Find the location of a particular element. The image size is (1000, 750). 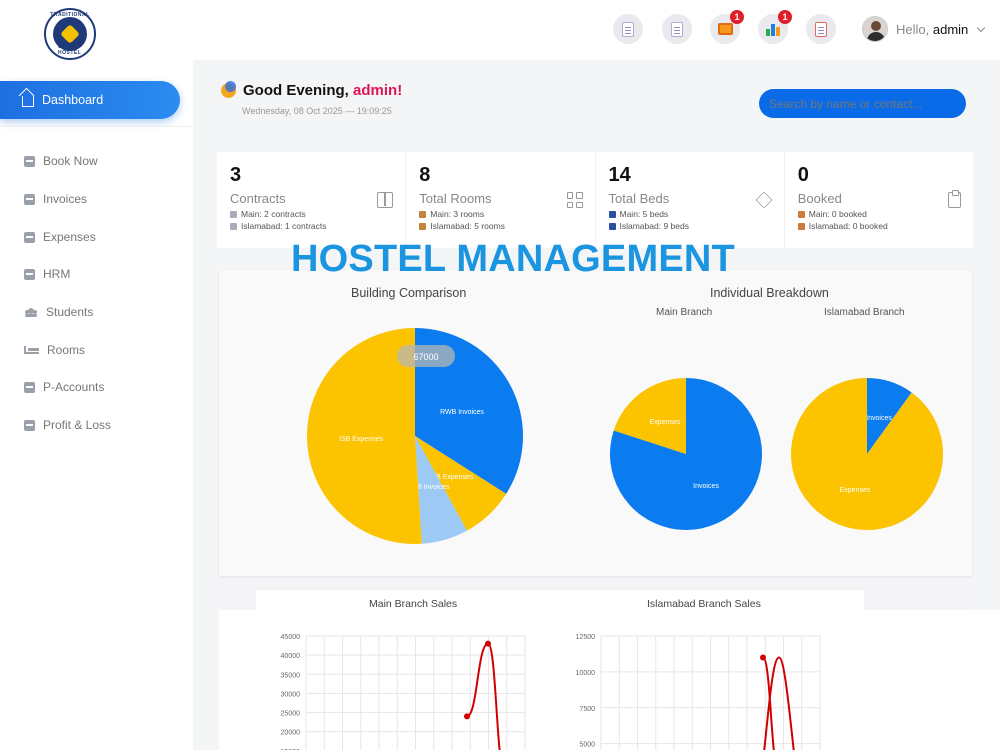

pie-label-1-1: Expenses is located at coordinates (665, 422).